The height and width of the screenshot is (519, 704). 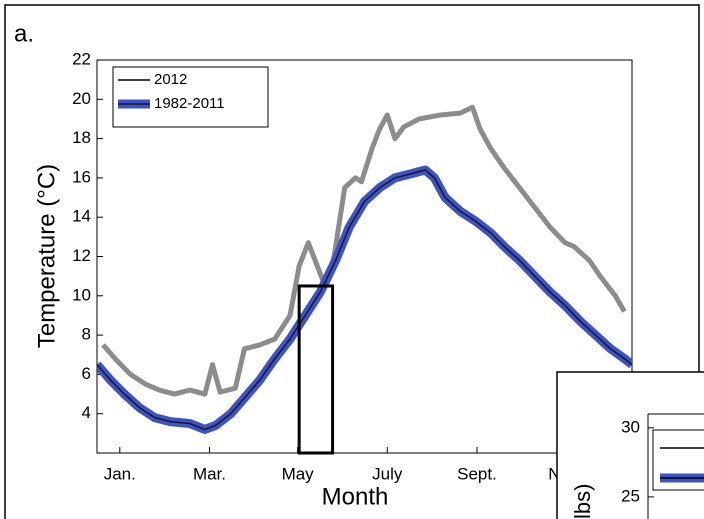 What do you see at coordinates (81, 255) in the screenshot?
I see `y-tick-label: 12` at bounding box center [81, 255].